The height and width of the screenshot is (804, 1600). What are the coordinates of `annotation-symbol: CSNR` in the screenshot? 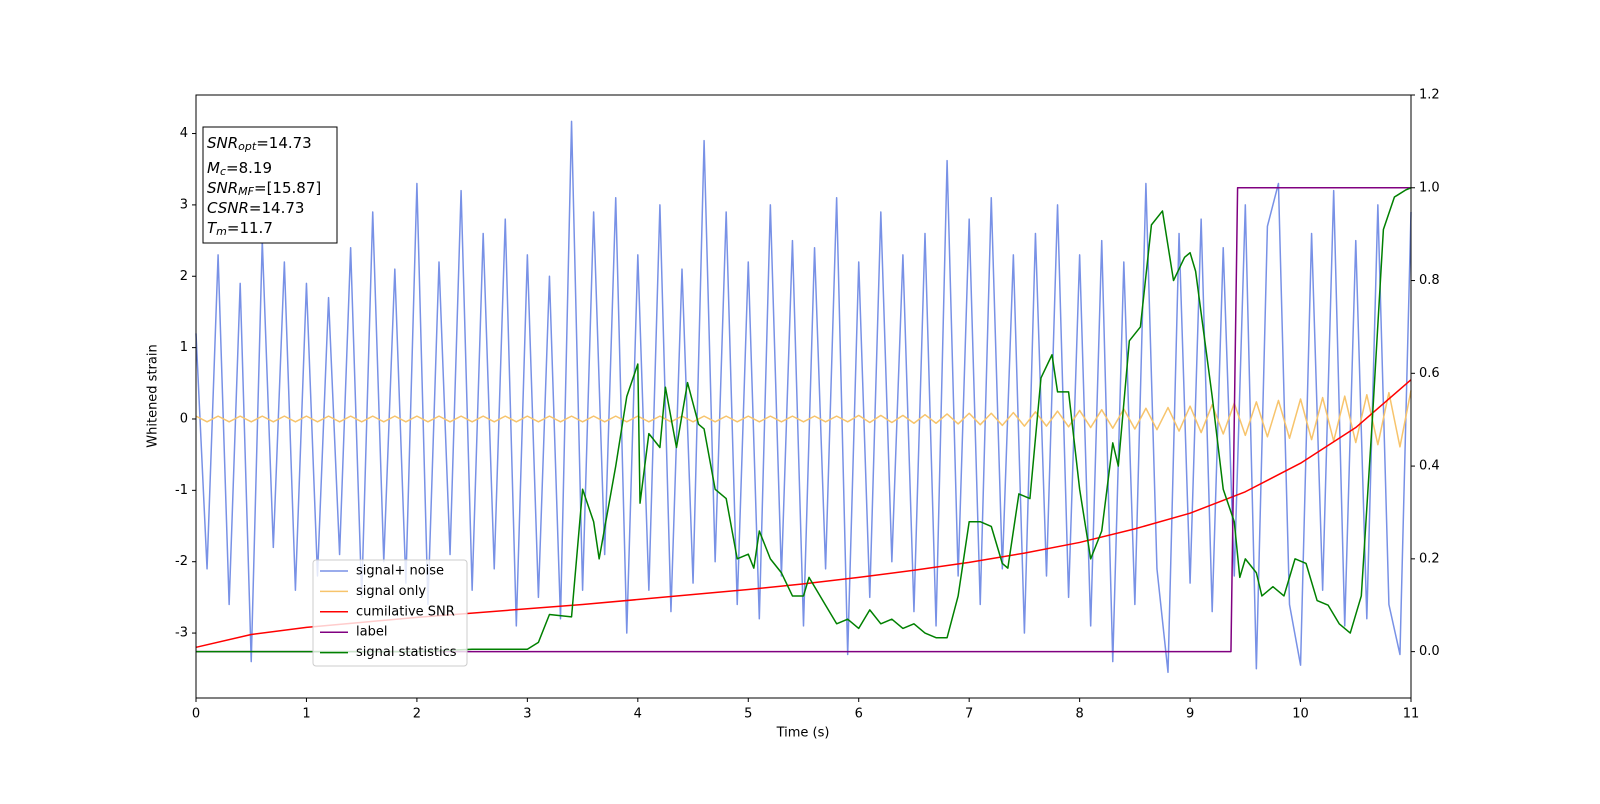 It's located at (228, 208).